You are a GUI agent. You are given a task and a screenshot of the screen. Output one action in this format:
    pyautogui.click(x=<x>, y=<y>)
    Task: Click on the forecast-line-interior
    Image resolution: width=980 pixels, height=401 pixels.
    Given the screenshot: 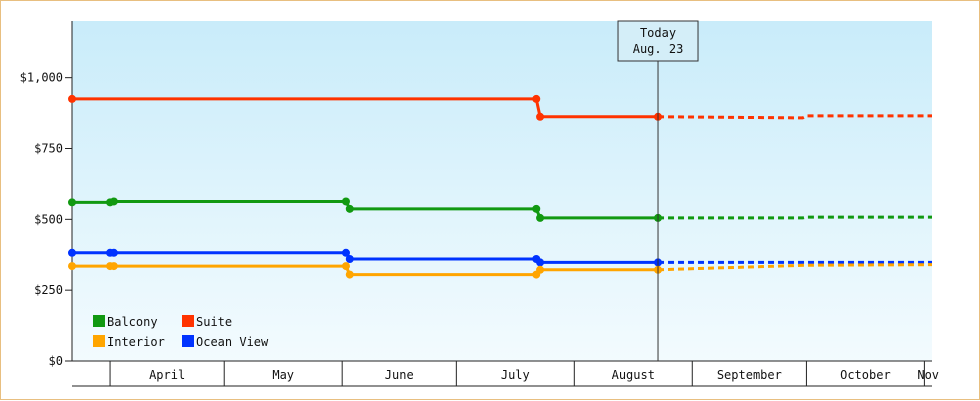 What is the action you would take?
    pyautogui.click(x=795, y=267)
    